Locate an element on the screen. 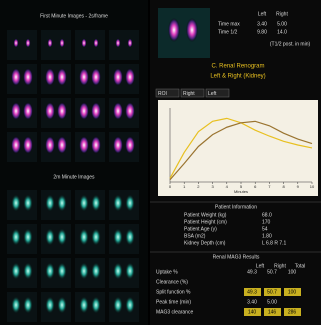  cell: 14.0 is located at coordinates (282, 32).